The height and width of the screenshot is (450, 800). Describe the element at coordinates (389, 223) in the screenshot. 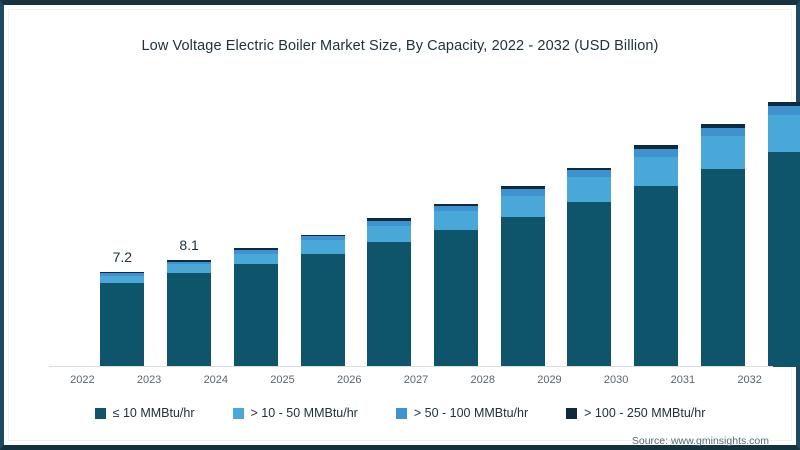

I see `bar-segment-2026-s2` at that location.